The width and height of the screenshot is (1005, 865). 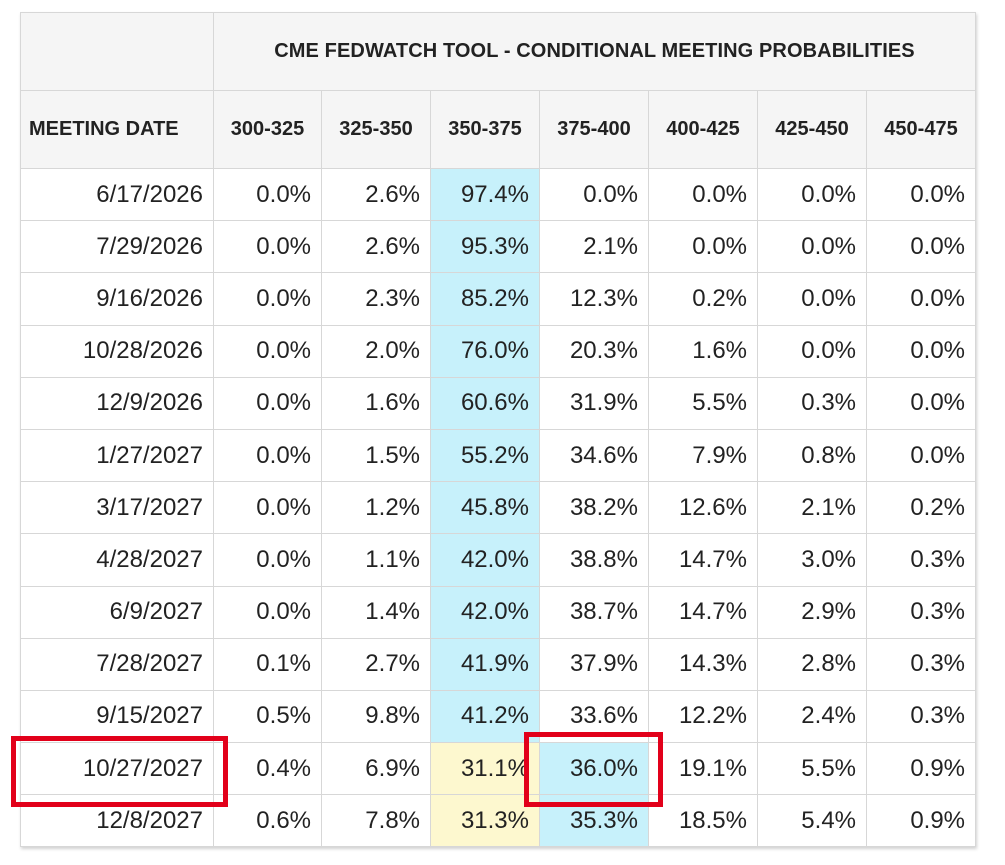 What do you see at coordinates (485, 716) in the screenshot?
I see `probability-cell: 41.2%` at bounding box center [485, 716].